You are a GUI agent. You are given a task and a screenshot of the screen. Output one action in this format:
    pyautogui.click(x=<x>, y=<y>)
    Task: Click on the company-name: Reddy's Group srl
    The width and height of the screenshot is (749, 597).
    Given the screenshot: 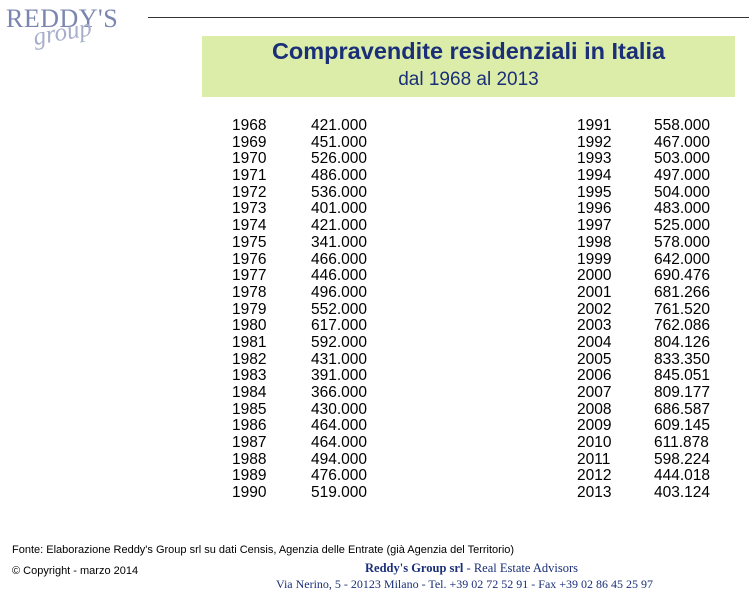 What is the action you would take?
    pyautogui.click(x=414, y=568)
    